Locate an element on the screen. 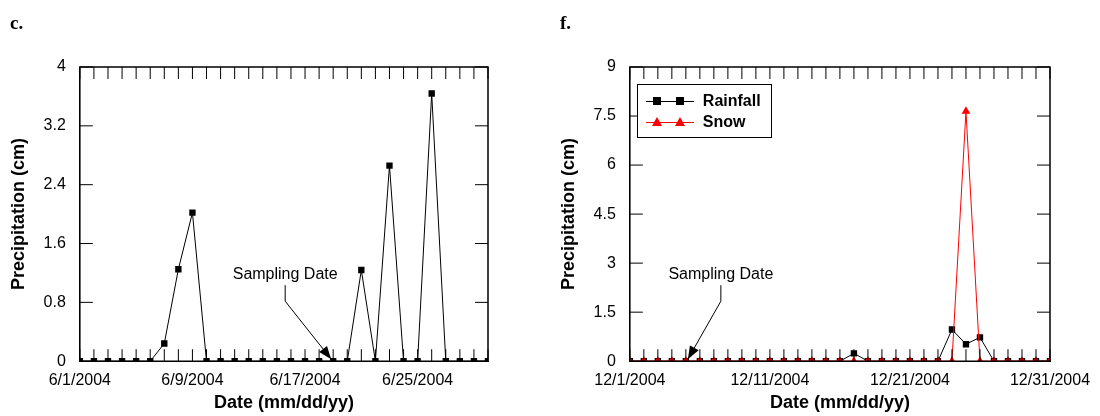 The image size is (1100, 416). chart-title: c. is located at coordinates (17, 23).